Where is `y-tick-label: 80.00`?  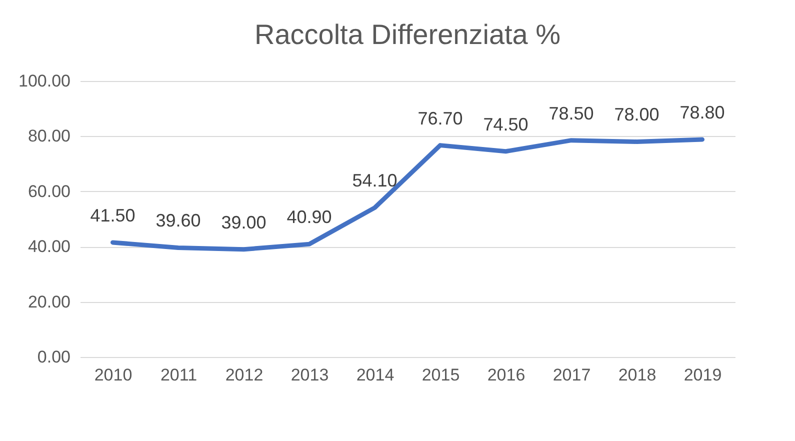 y-tick-label: 80.00 is located at coordinates (49, 136).